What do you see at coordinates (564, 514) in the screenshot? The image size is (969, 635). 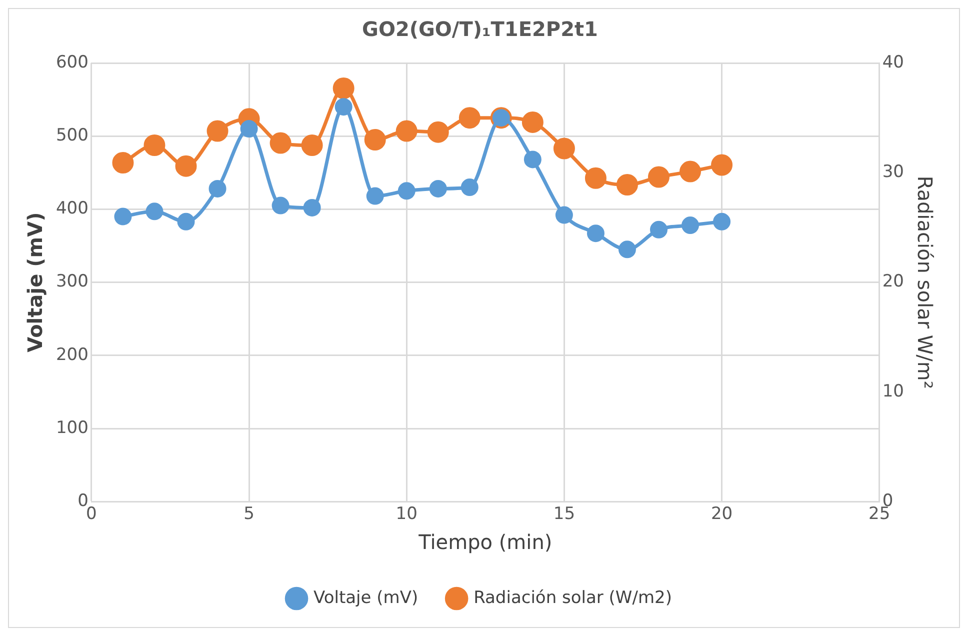 I see `x-tick-label: 15` at bounding box center [564, 514].